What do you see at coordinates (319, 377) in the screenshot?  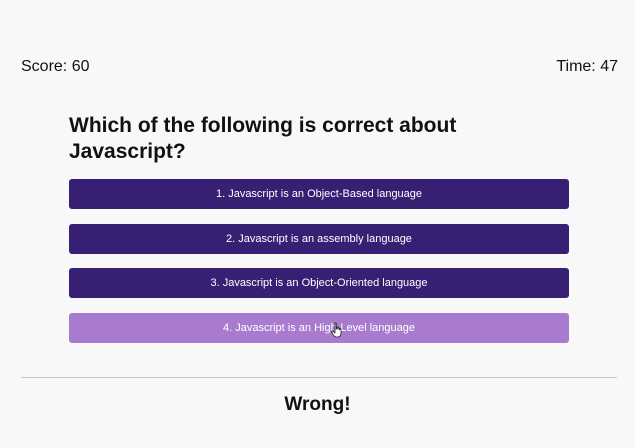 I see `divider` at bounding box center [319, 377].